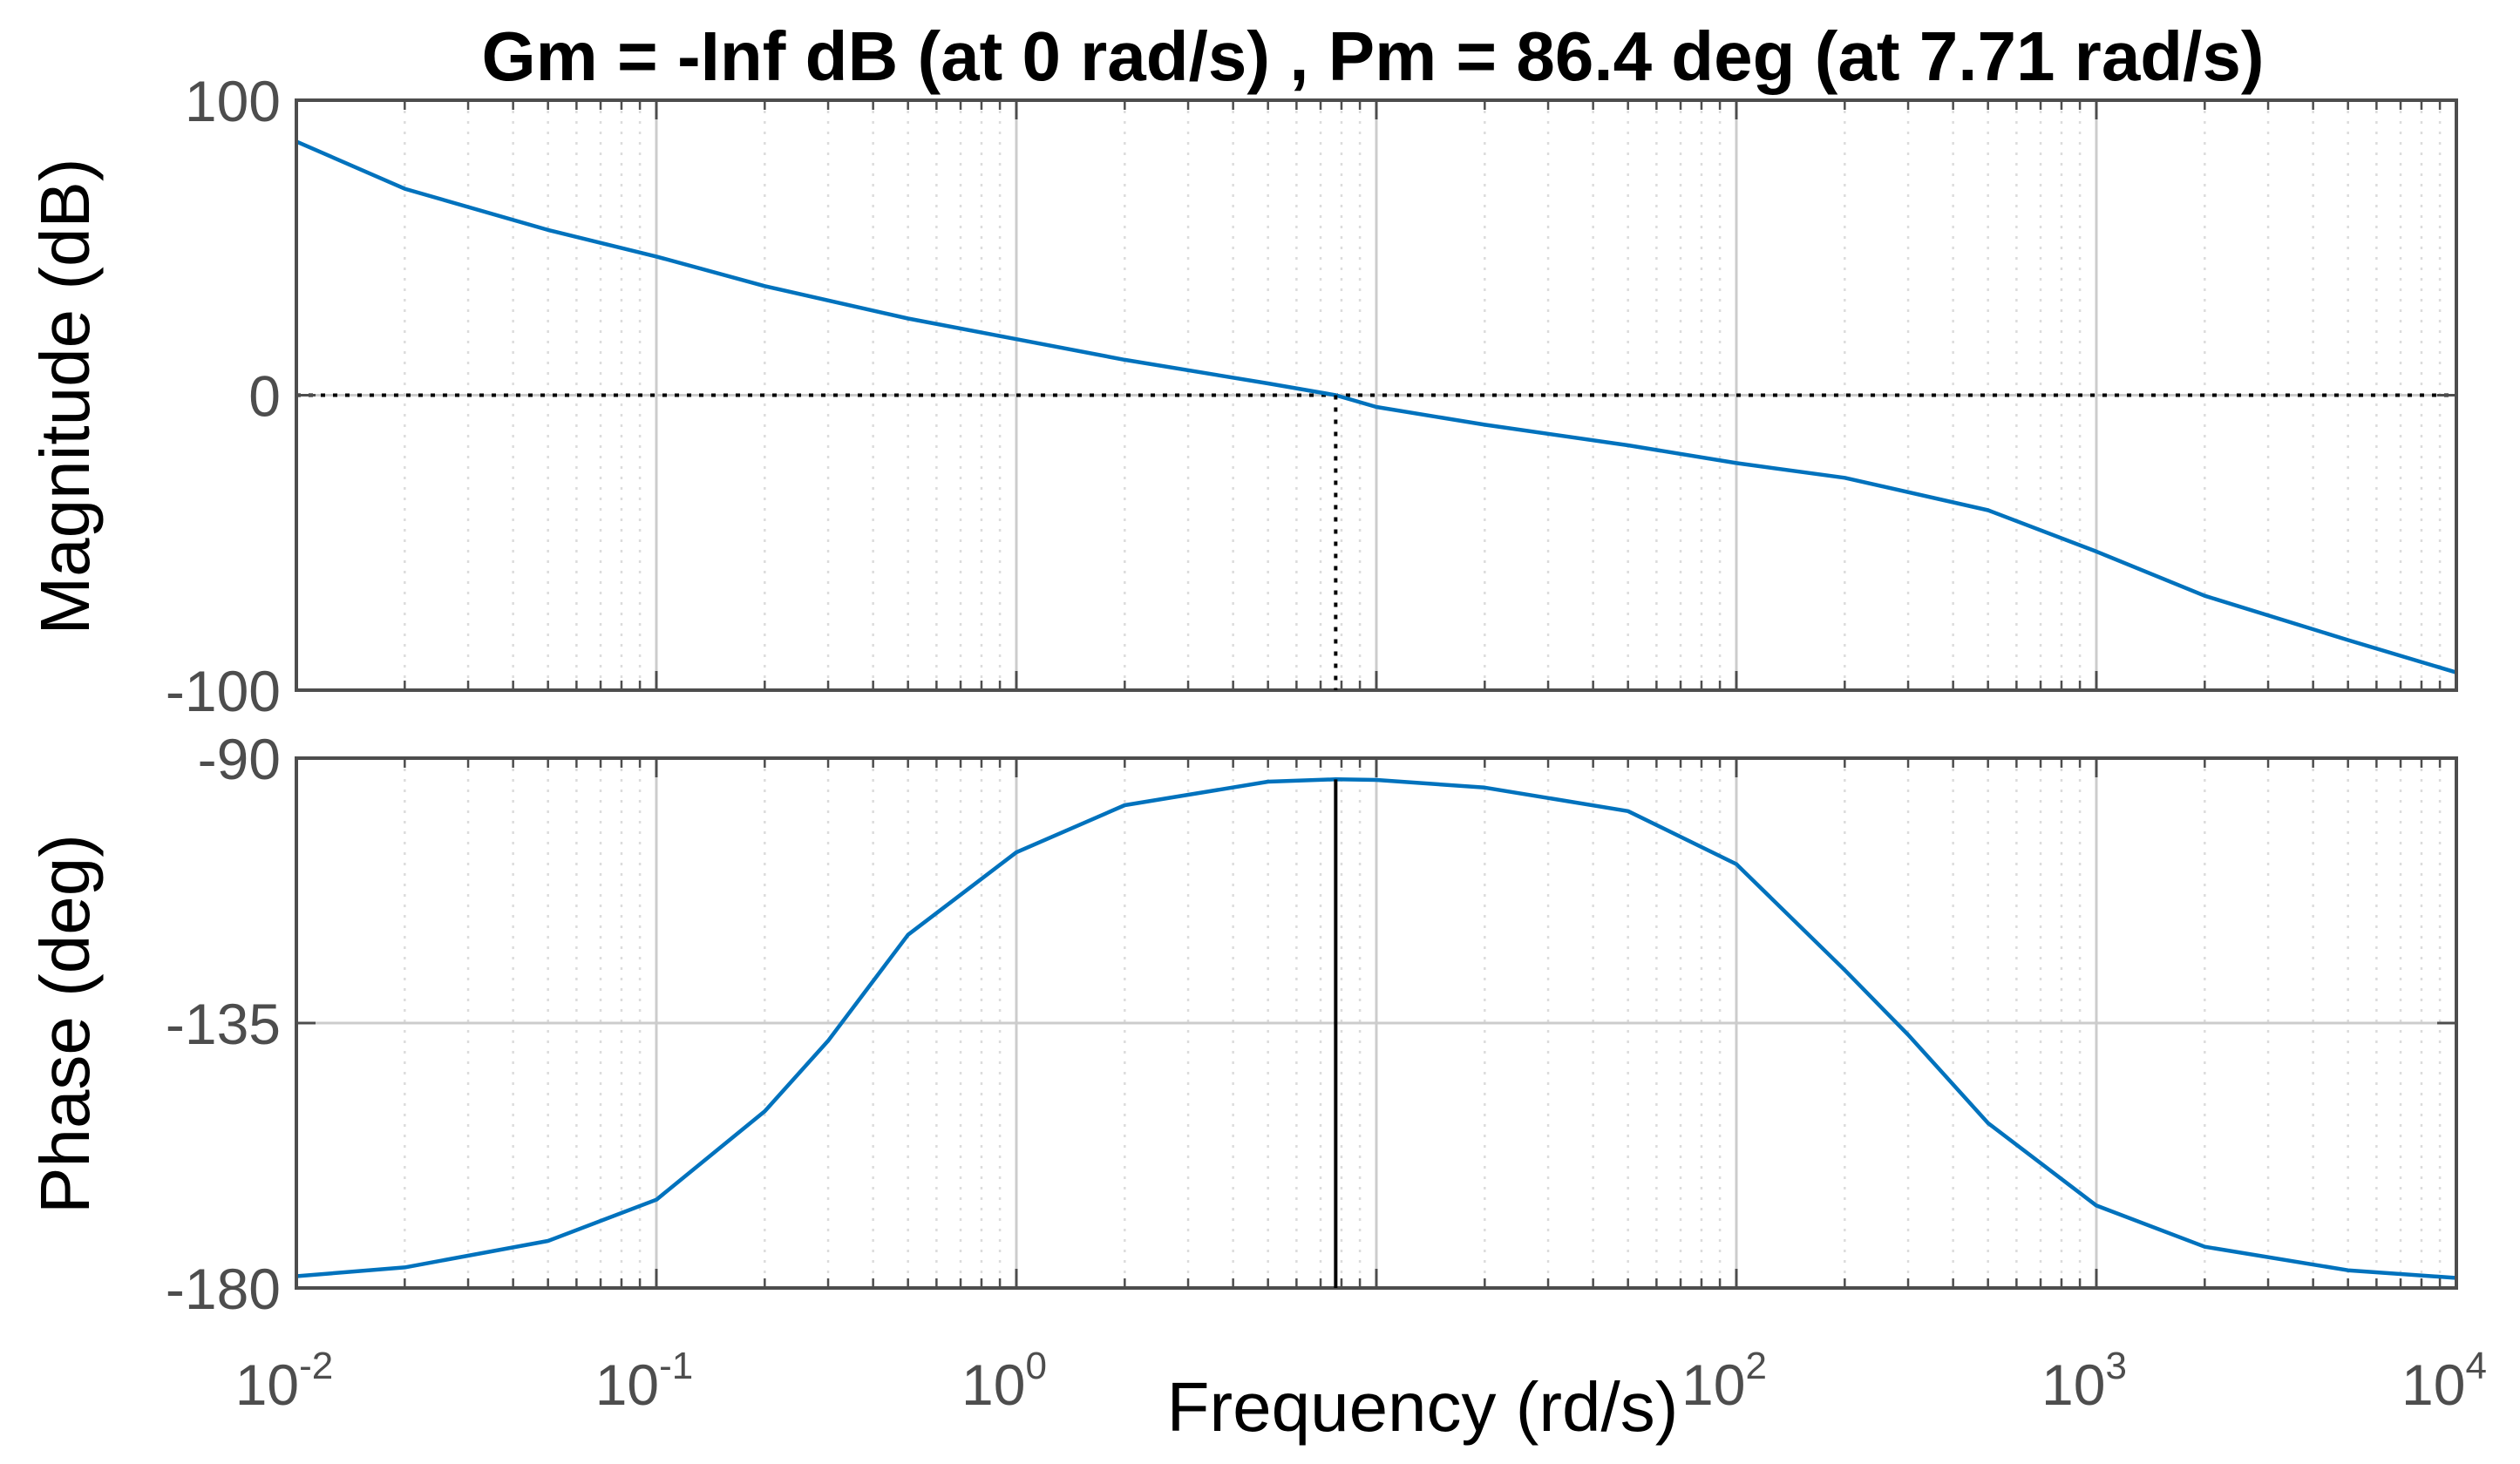  Describe the element at coordinates (233, 101) in the screenshot. I see `y-tick-label: 100` at that location.